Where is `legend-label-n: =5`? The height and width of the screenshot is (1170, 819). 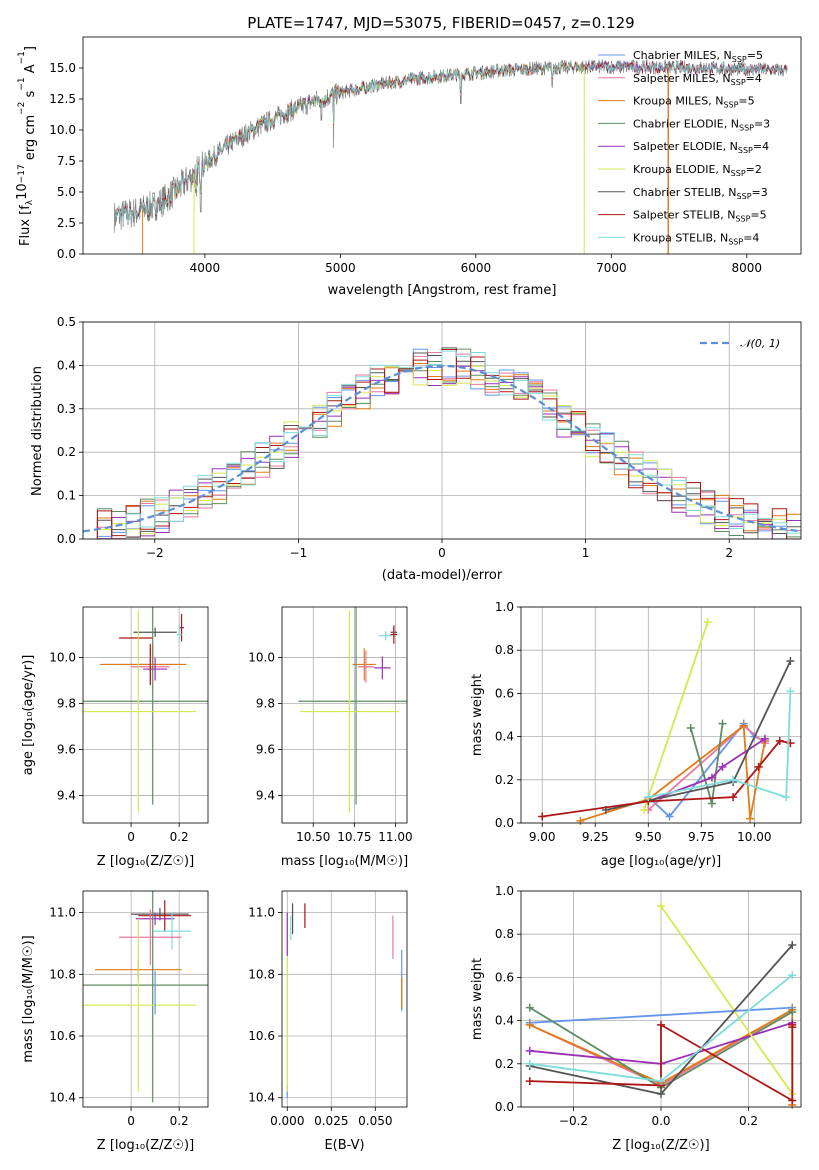 legend-label-n: =5 is located at coordinates (758, 215).